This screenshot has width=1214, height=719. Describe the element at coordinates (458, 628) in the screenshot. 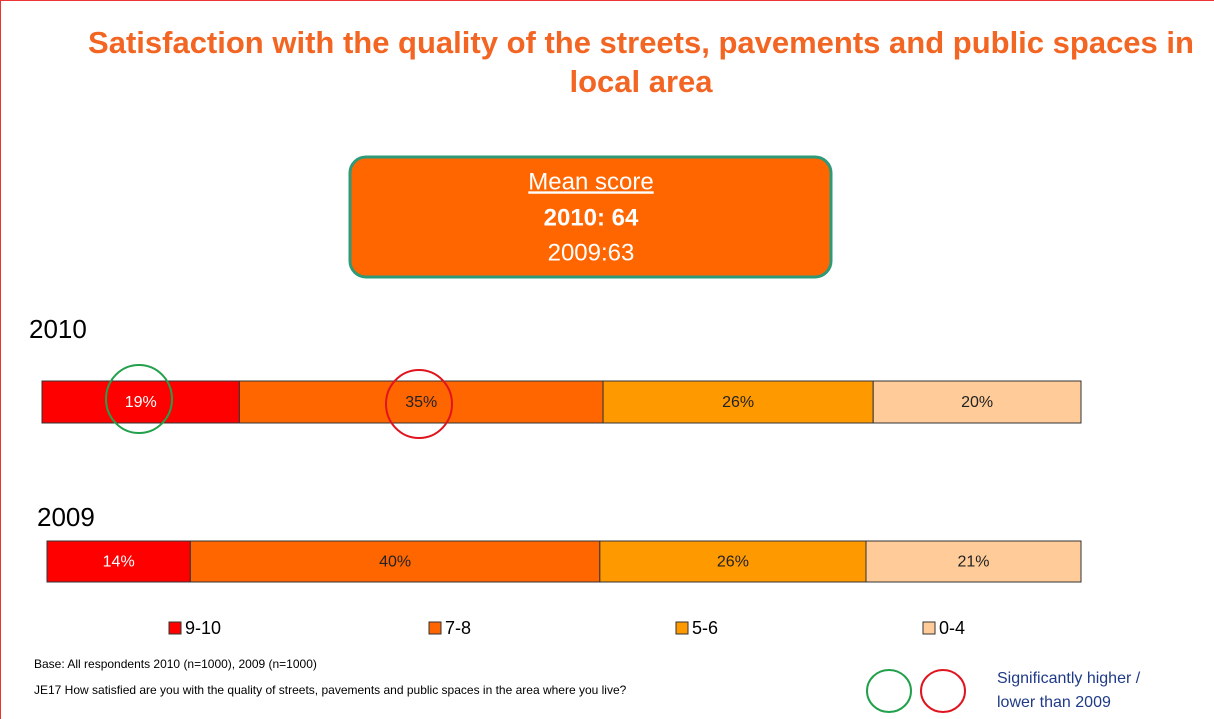

I see `legend-label: 7-8` at that location.